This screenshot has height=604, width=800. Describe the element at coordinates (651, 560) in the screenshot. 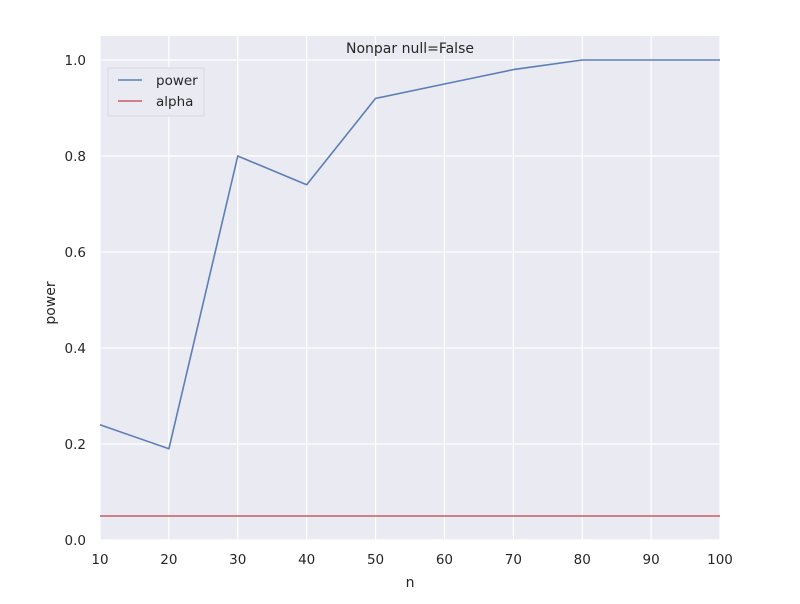

I see `x-tick-label: 90` at that location.